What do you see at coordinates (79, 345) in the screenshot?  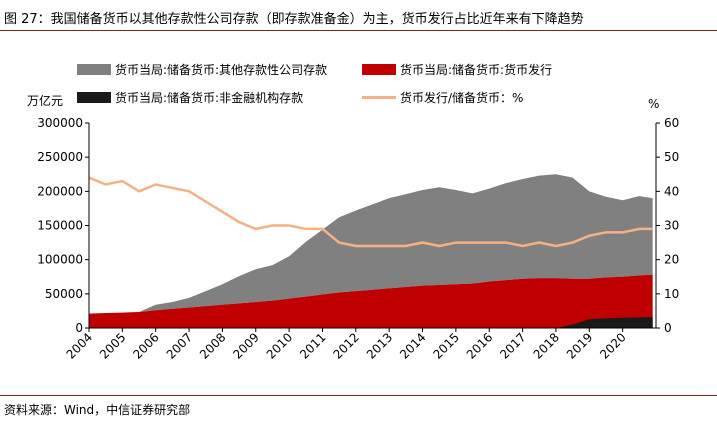 I see `x-tick-label: 2004` at bounding box center [79, 345].